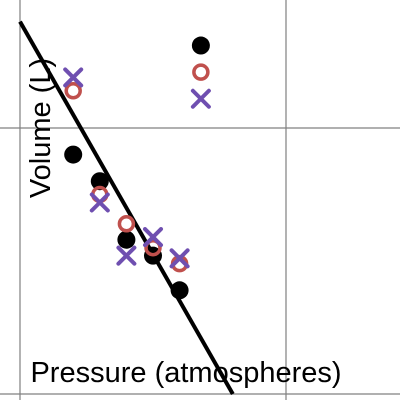  What do you see at coordinates (185, 373) in the screenshot?
I see `x-axis-label: Pressure (atmospheres)` at bounding box center [185, 373].